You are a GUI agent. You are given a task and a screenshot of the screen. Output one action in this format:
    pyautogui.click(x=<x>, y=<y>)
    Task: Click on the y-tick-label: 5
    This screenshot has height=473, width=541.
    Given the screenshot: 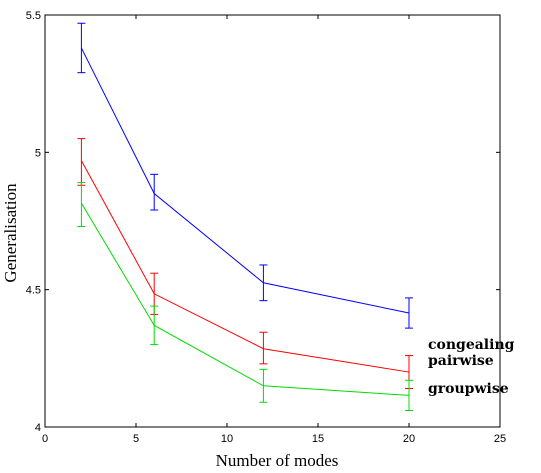 What is the action you would take?
    pyautogui.click(x=38, y=153)
    